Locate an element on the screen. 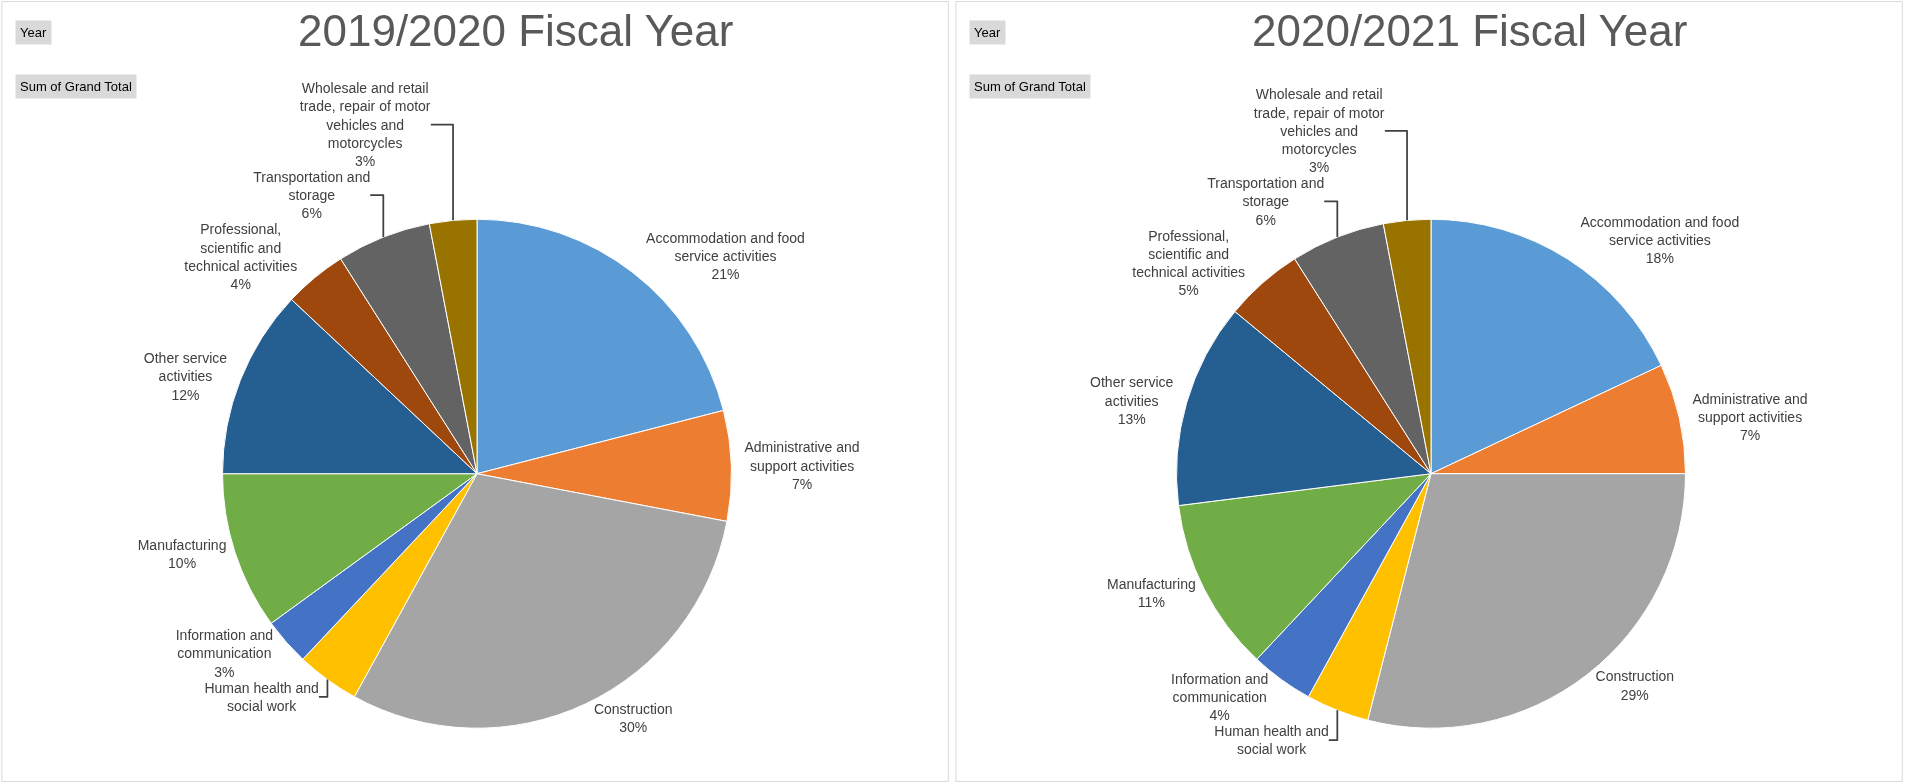  data-label: 18% is located at coordinates (1659, 258).